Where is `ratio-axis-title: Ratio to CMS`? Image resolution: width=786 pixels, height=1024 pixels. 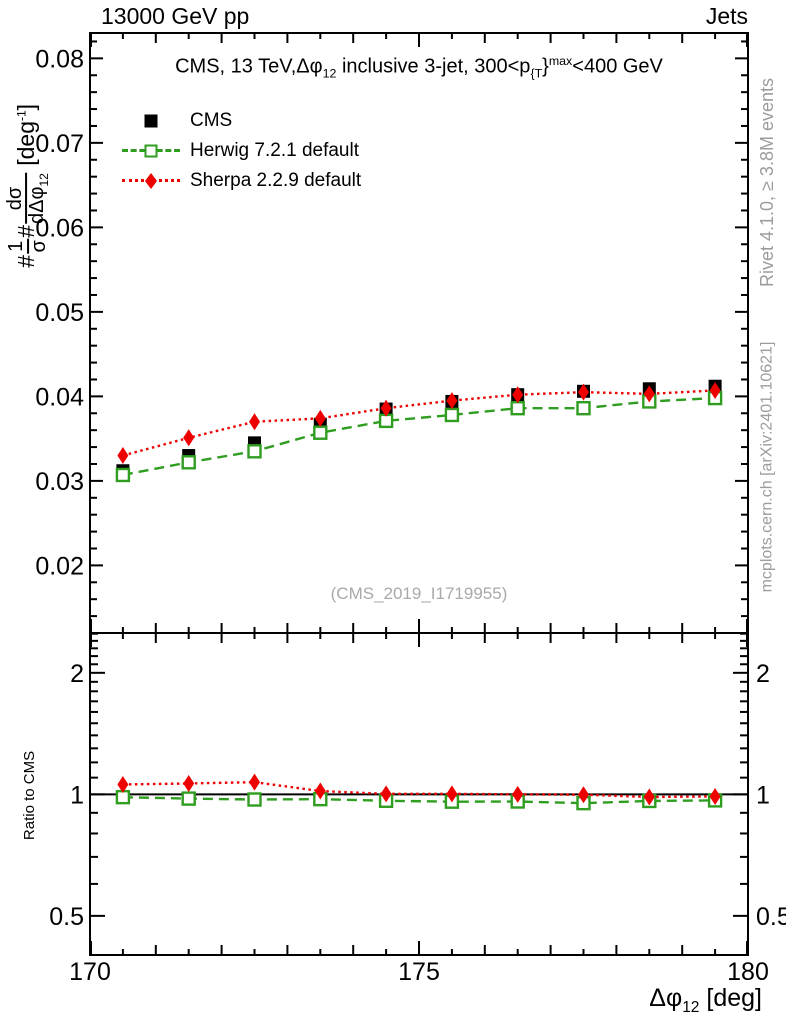 ratio-axis-title: Ratio to CMS is located at coordinates (30, 795).